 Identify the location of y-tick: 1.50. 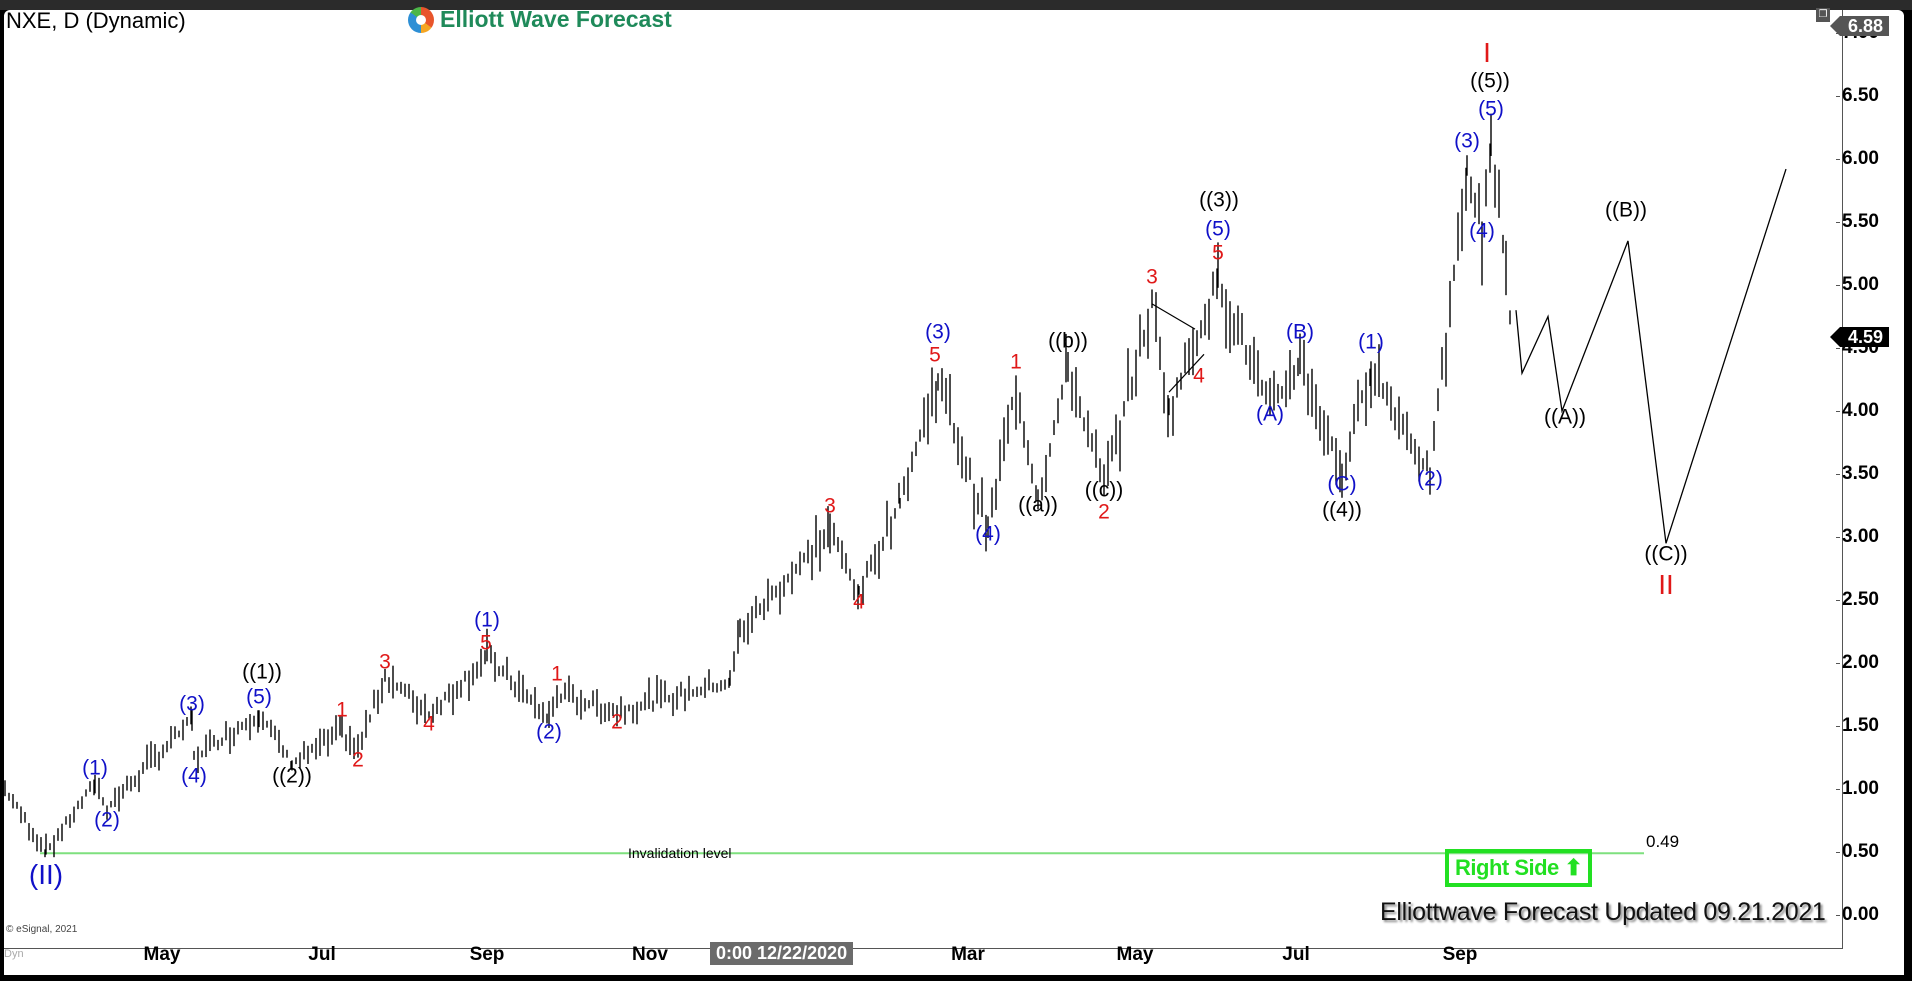
(1857, 725).